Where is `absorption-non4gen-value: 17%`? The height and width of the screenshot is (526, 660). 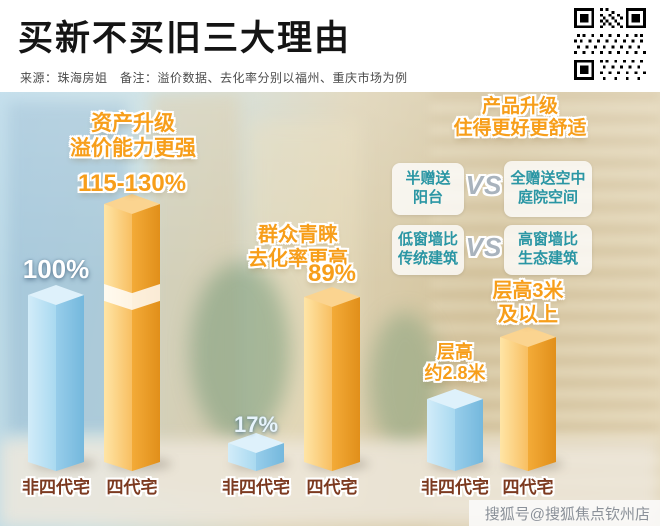 absorption-non4gen-value: 17% is located at coordinates (256, 424).